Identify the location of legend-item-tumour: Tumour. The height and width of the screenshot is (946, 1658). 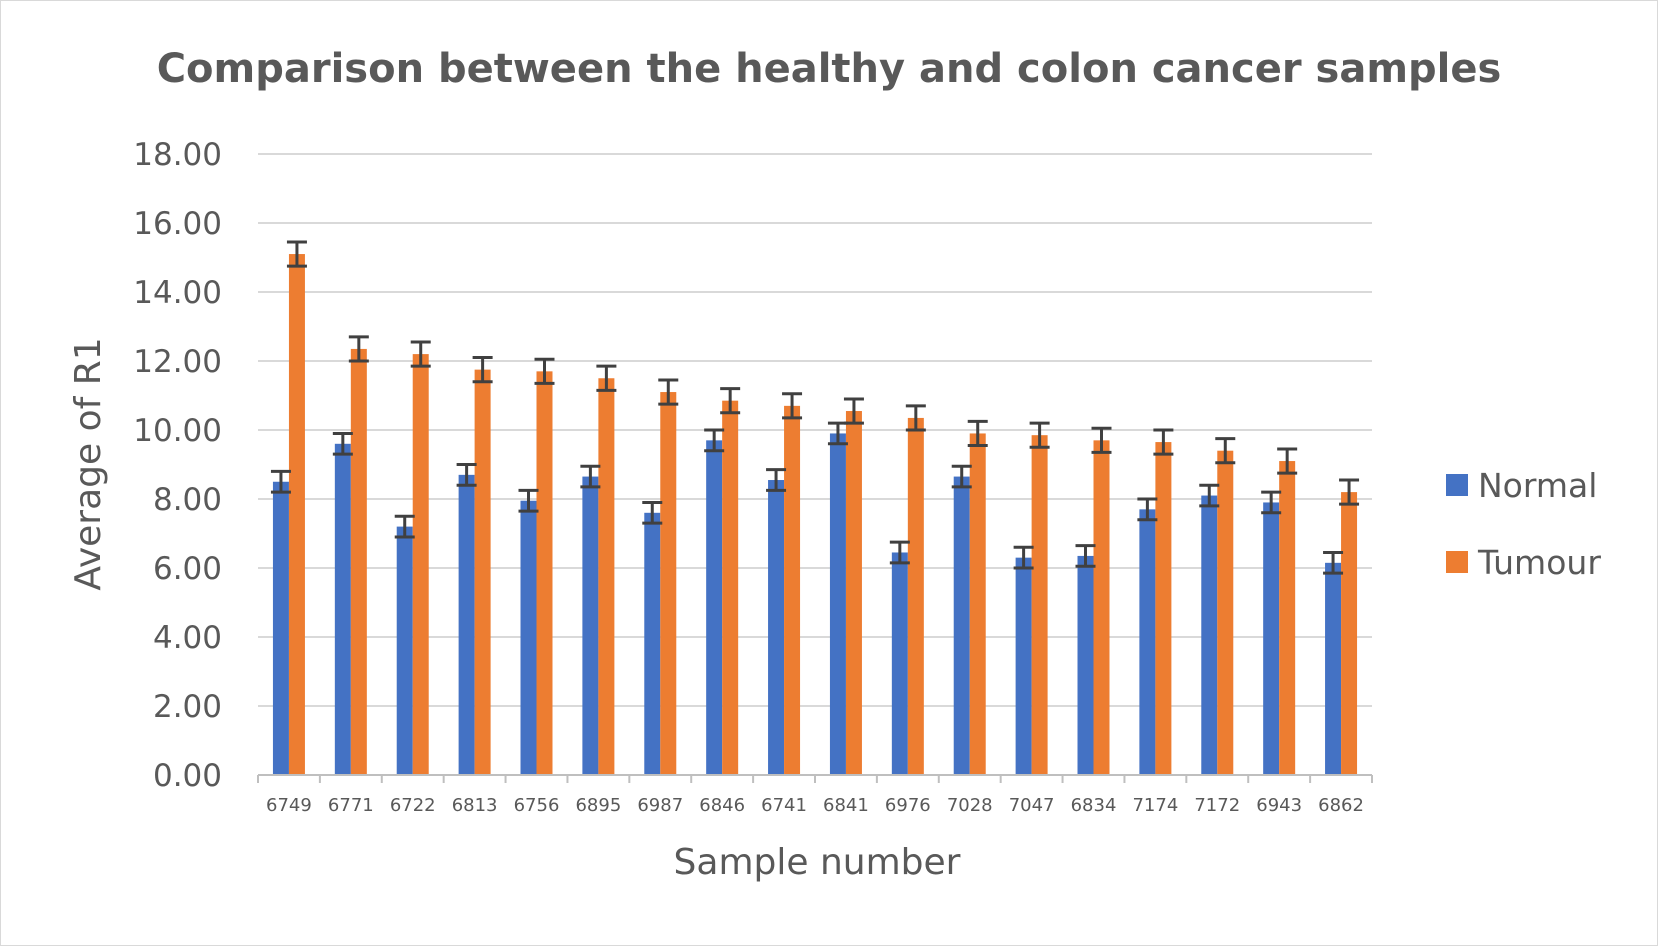
(1523, 562).